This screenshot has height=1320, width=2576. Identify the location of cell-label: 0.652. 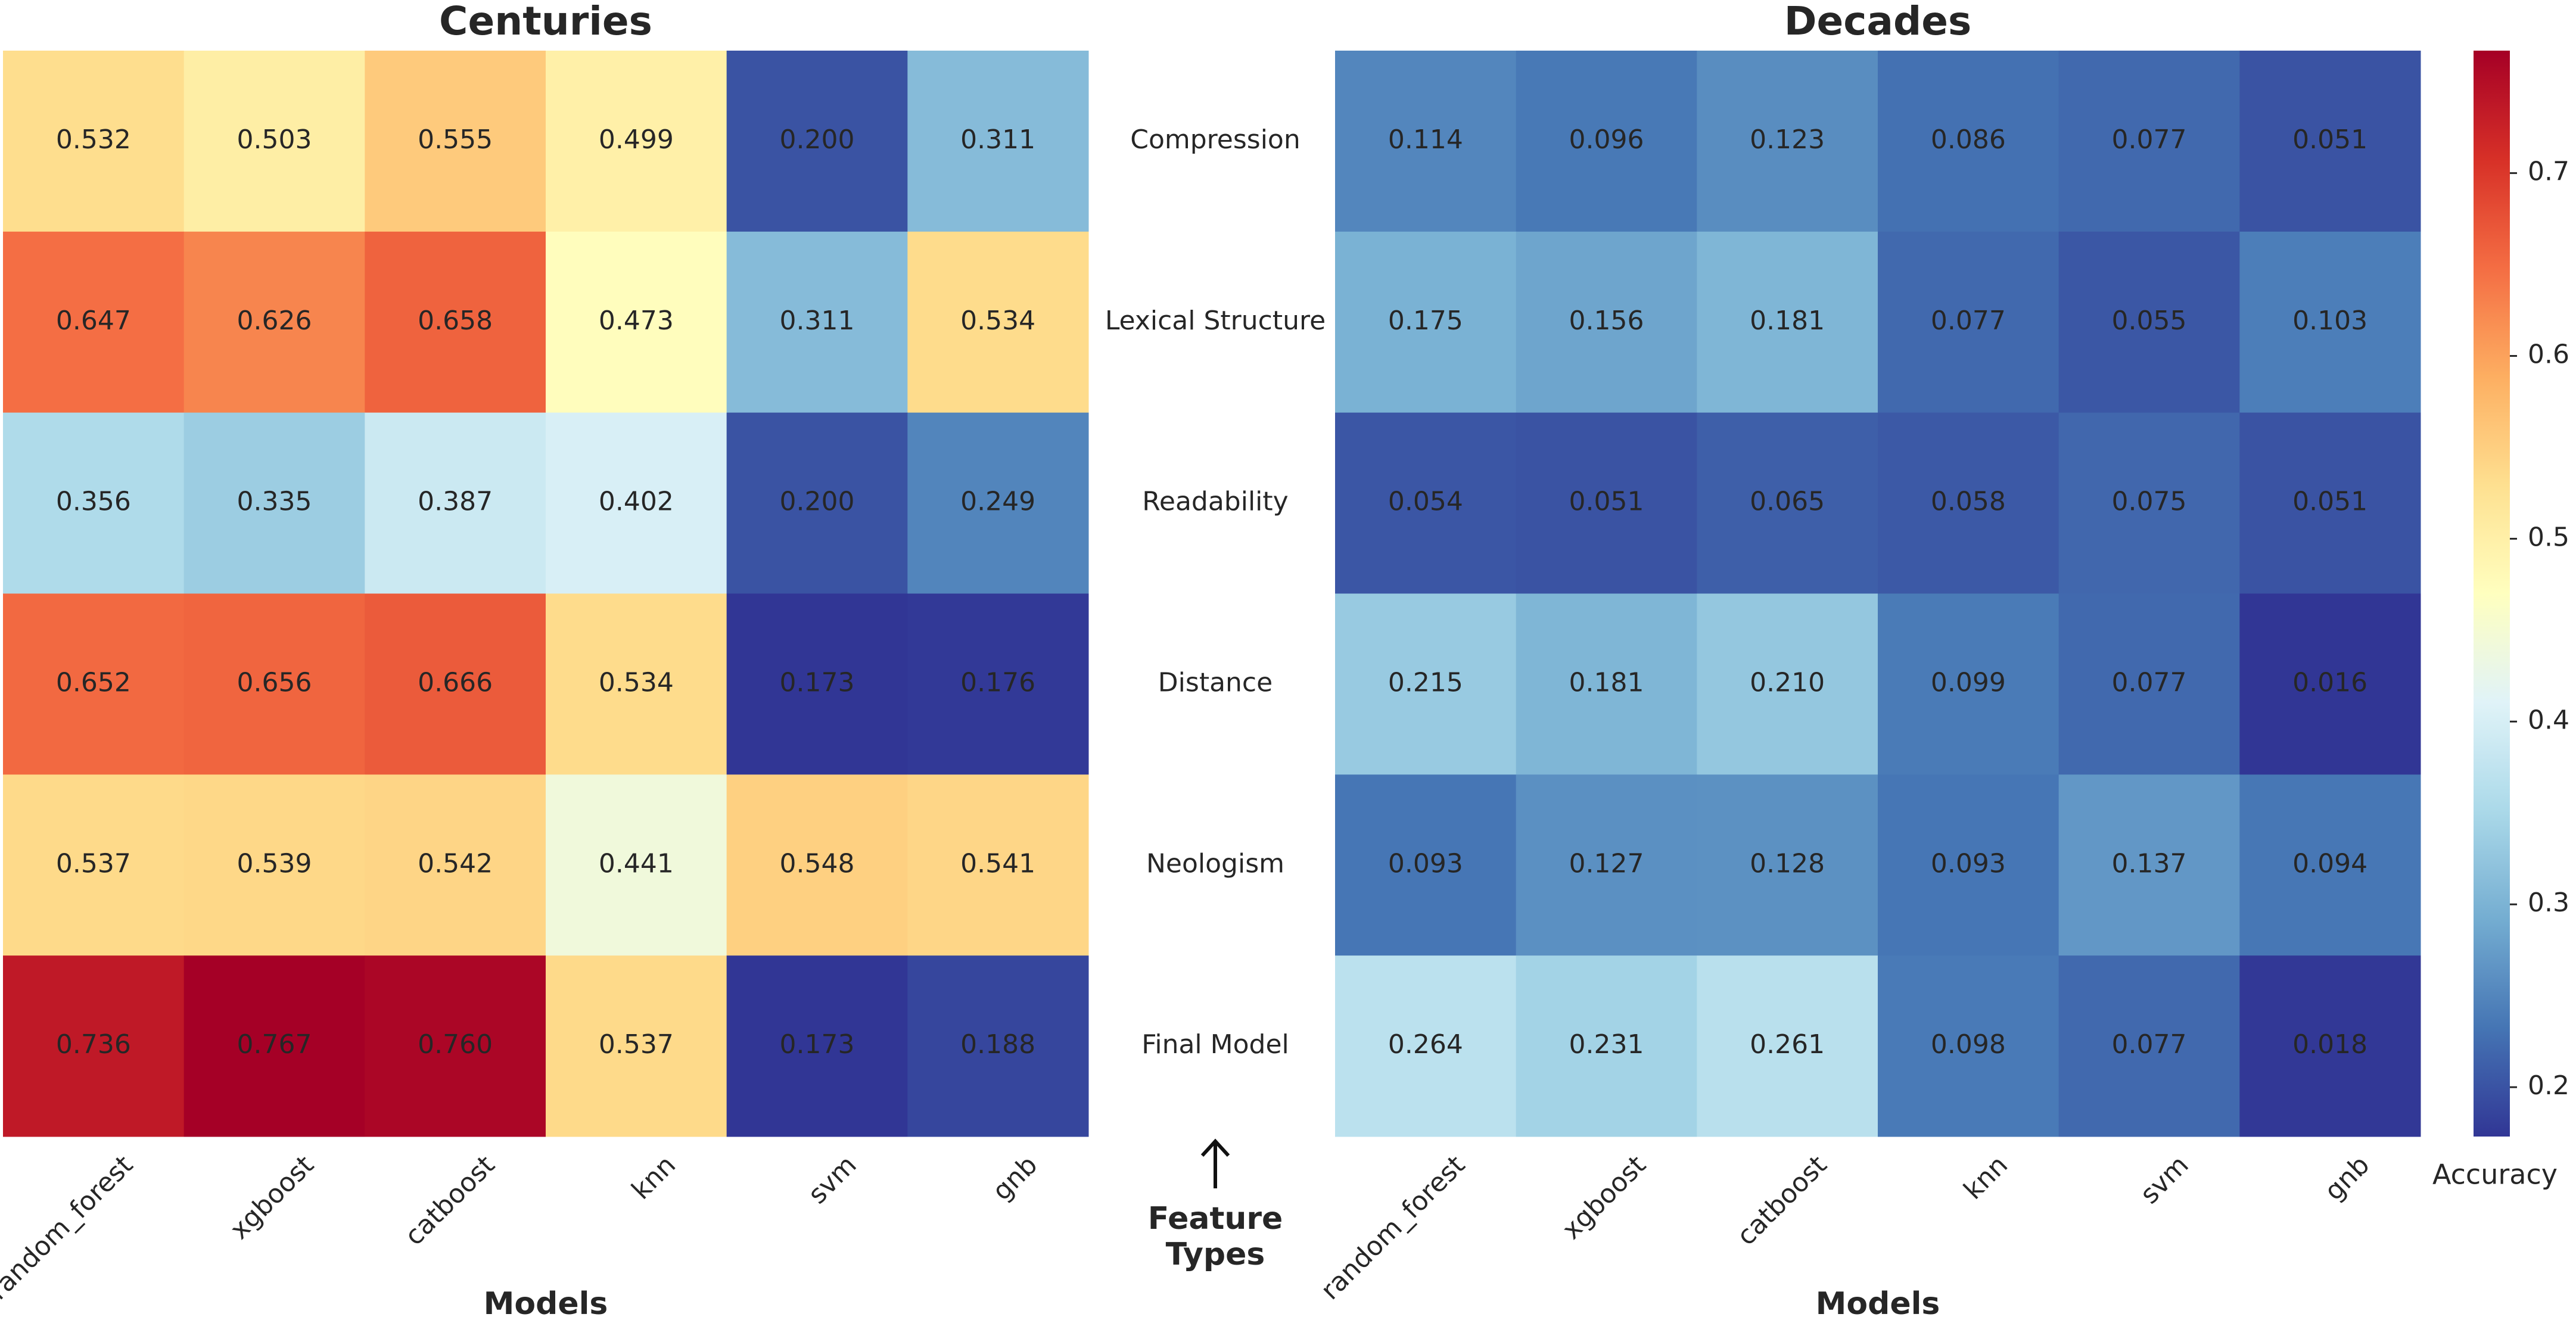
(93, 682).